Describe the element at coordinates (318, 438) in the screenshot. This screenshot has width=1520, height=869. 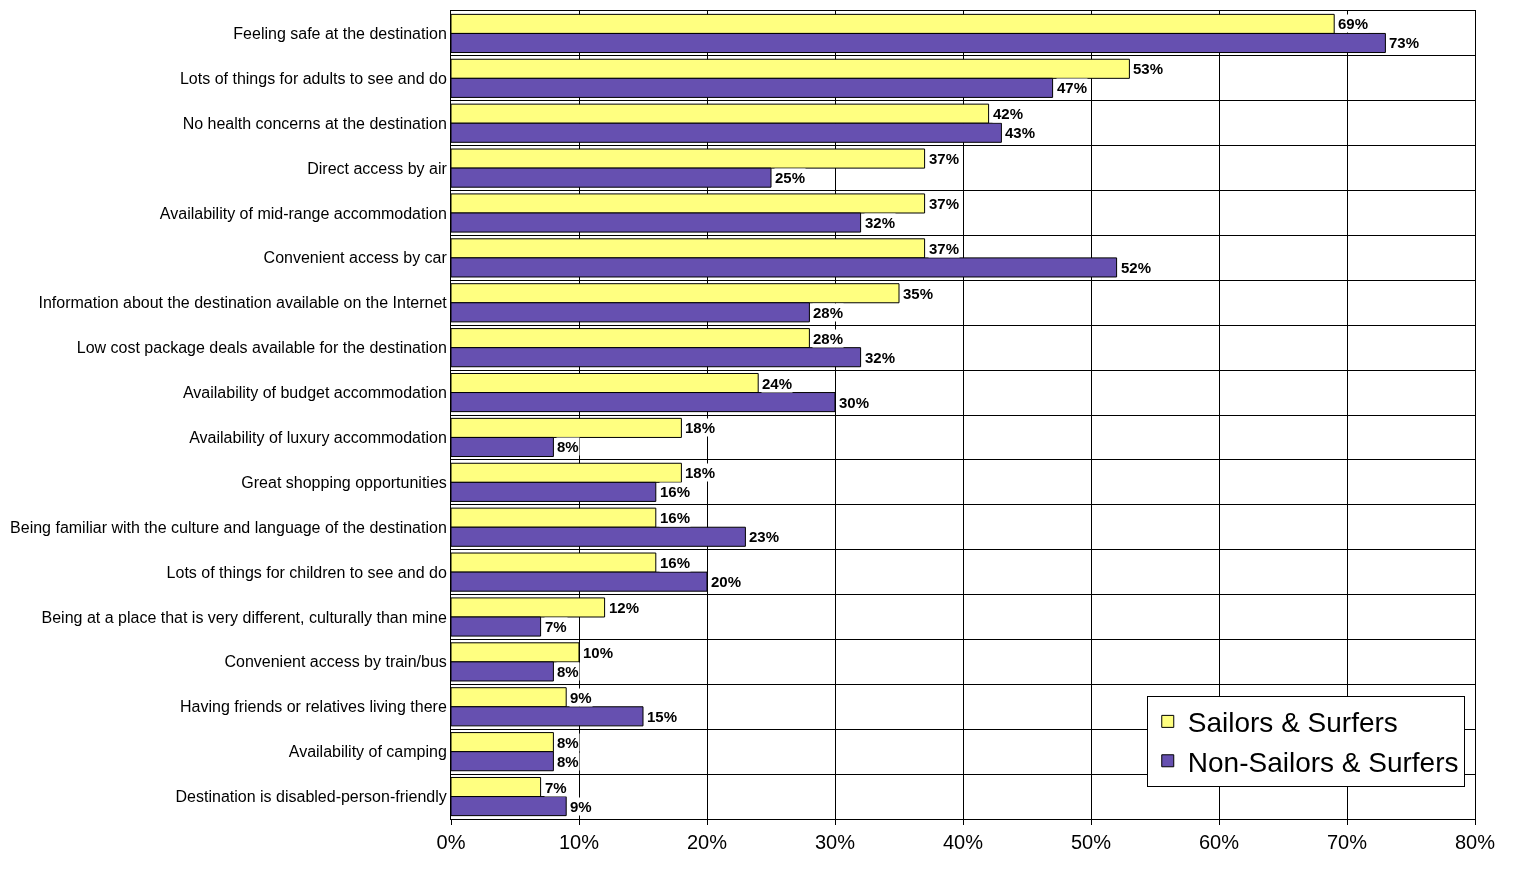
I see `y-tick-label: Availability of luxury accommodation` at that location.